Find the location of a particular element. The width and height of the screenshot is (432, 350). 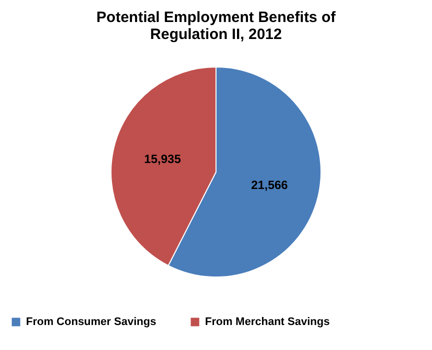

data-label: 21,566 is located at coordinates (269, 185).